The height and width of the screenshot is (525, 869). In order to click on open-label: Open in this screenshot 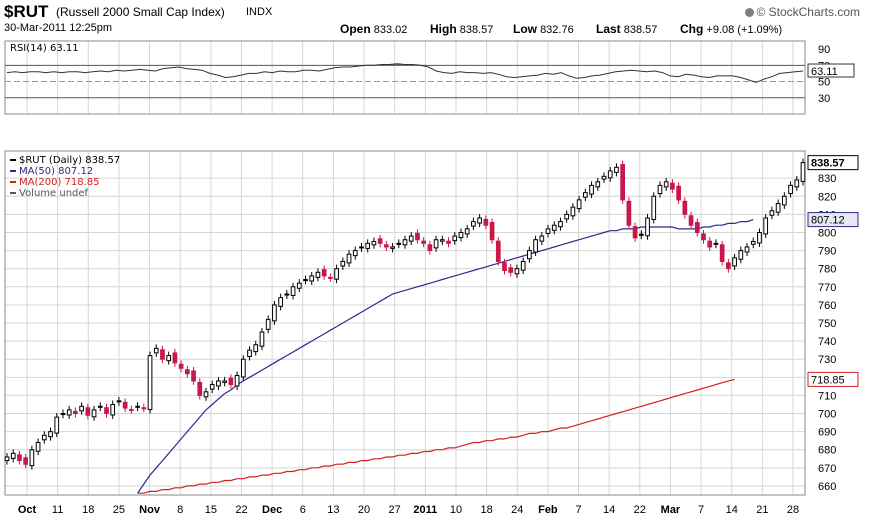, I will do `click(355, 29)`.